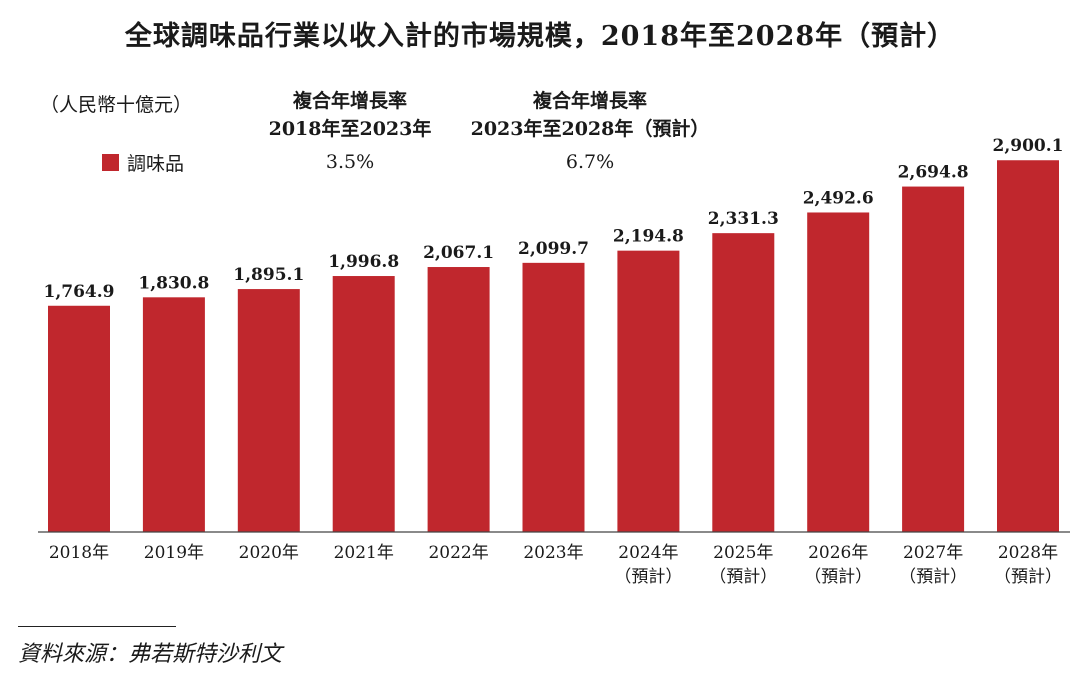  What do you see at coordinates (174, 553) in the screenshot?
I see `x-tick-label: 2019年` at bounding box center [174, 553].